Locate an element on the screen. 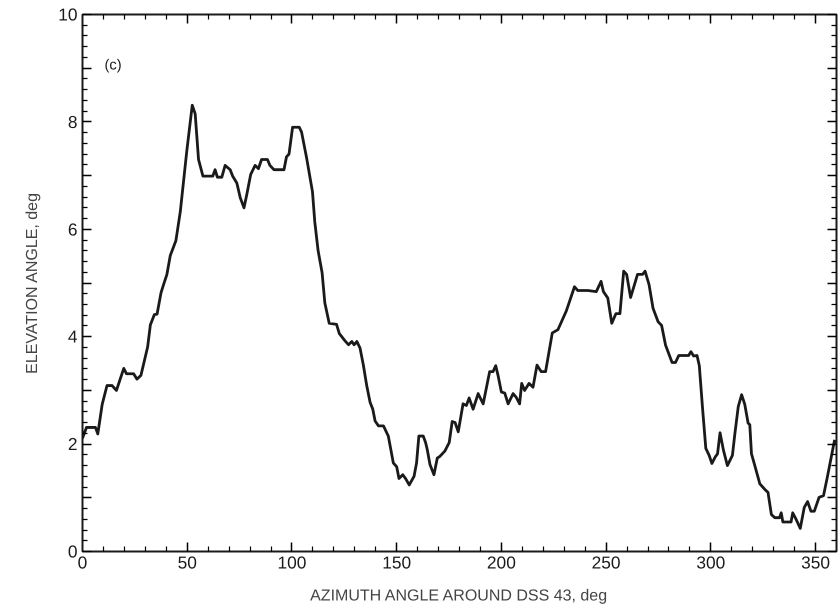 The image size is (838, 611). annotation: (c) is located at coordinates (113, 66).